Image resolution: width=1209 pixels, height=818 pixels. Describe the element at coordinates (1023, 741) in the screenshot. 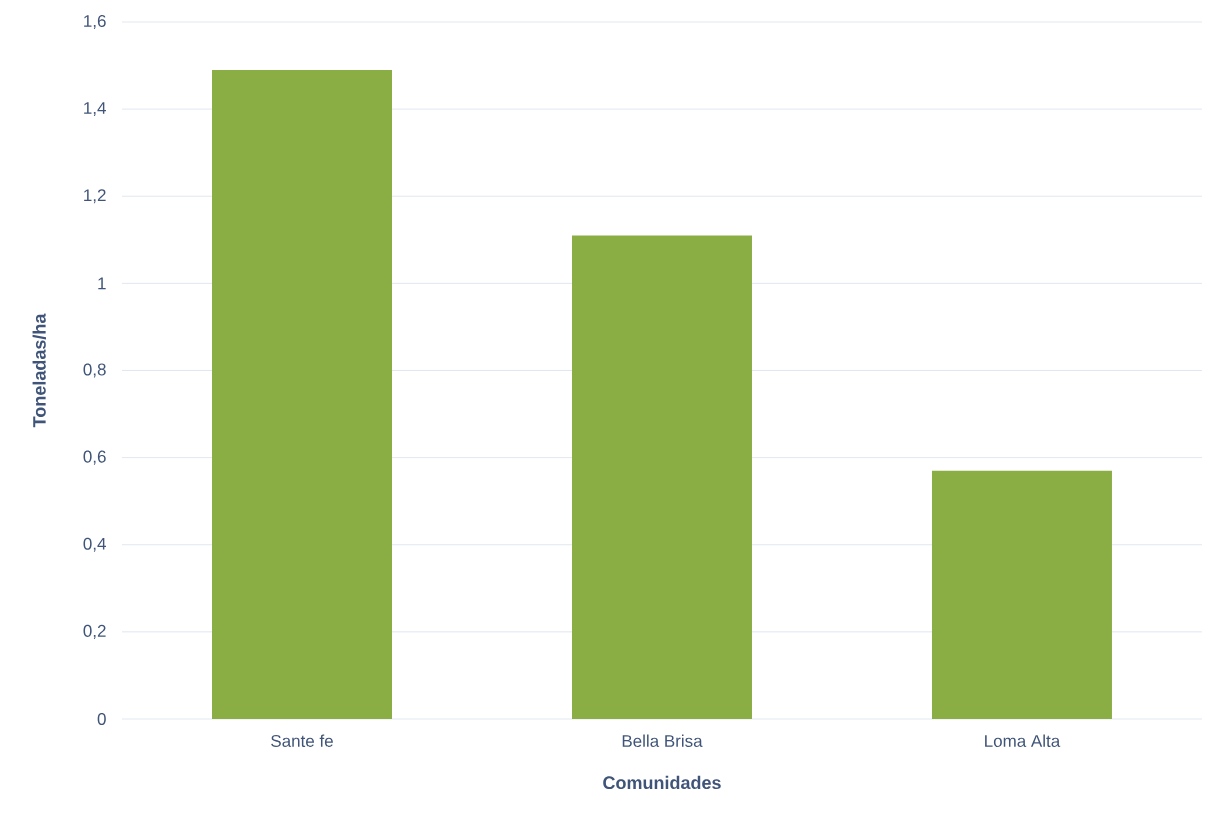

I see `x-tick-label: Loma Alta` at that location.